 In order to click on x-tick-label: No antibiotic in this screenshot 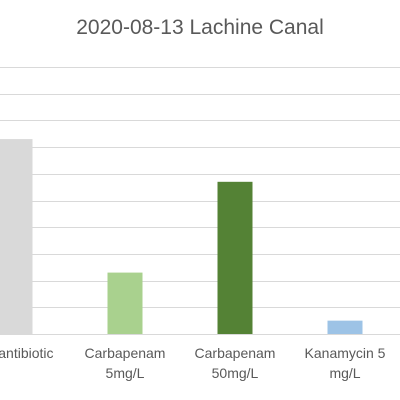, I will do `click(27, 353)`.